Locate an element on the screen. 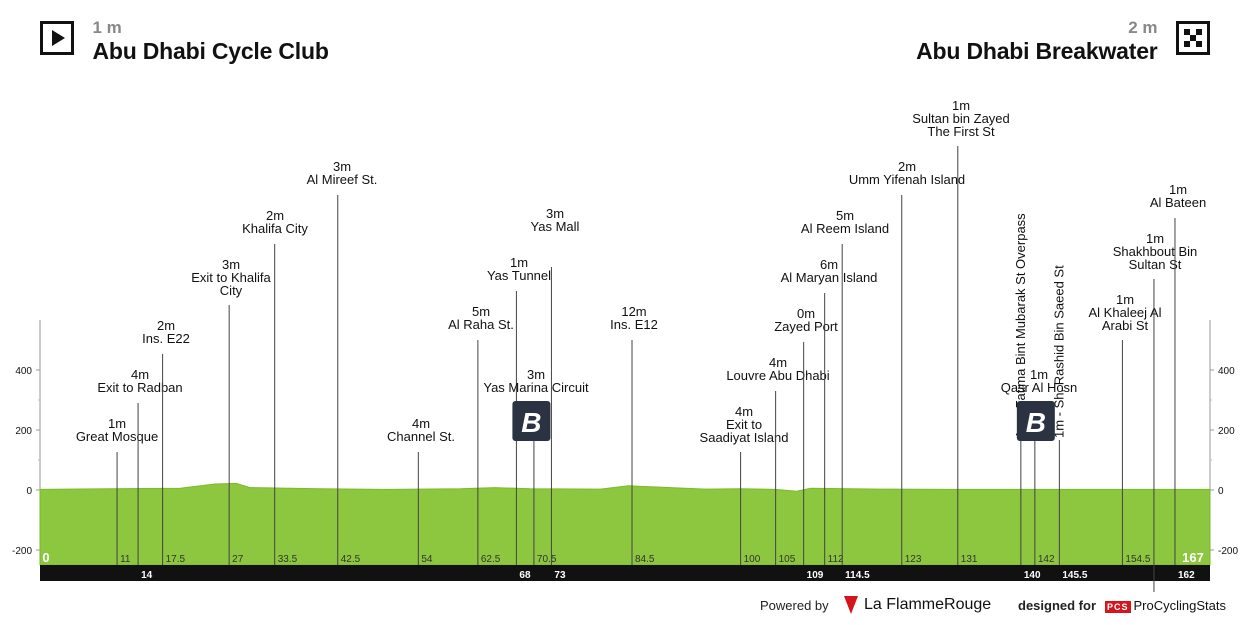  y-tick-label-left: -200 is located at coordinates (22, 551).